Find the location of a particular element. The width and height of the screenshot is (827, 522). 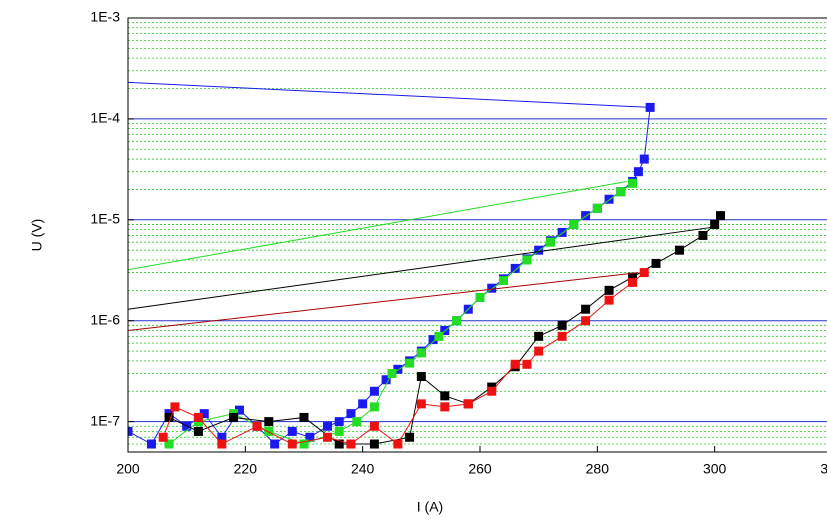

y-tick-label: 1E-7 is located at coordinates (105, 420).